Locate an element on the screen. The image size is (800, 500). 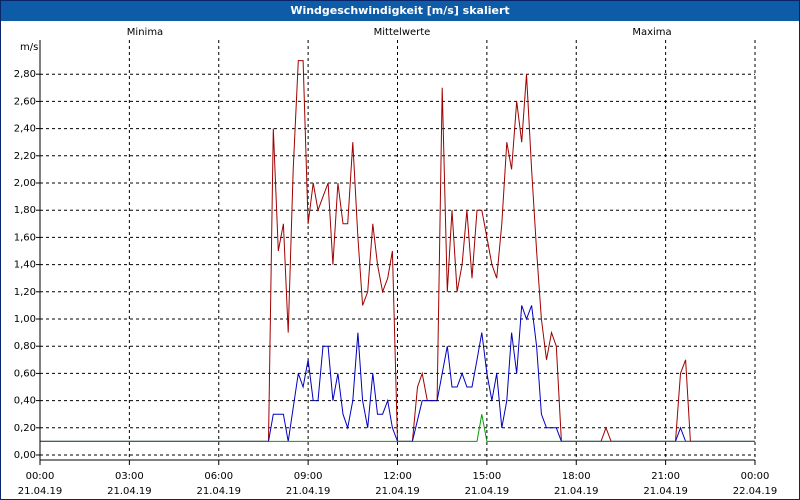
y-tick-label: 2,40 is located at coordinates (25, 129).